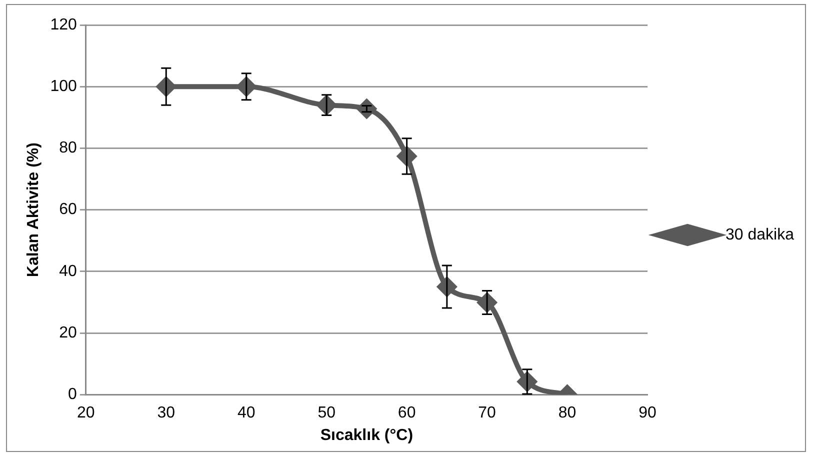 This screenshot has width=814, height=457. I want to click on x-tick-label: 30, so click(166, 413).